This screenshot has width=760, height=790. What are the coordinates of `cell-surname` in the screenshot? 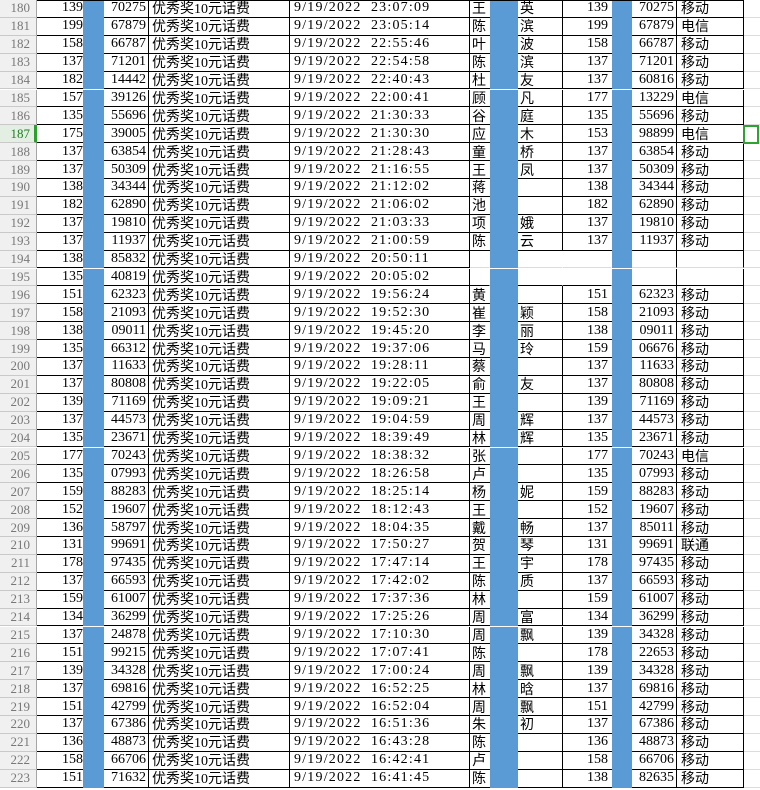 It's located at (480, 260).